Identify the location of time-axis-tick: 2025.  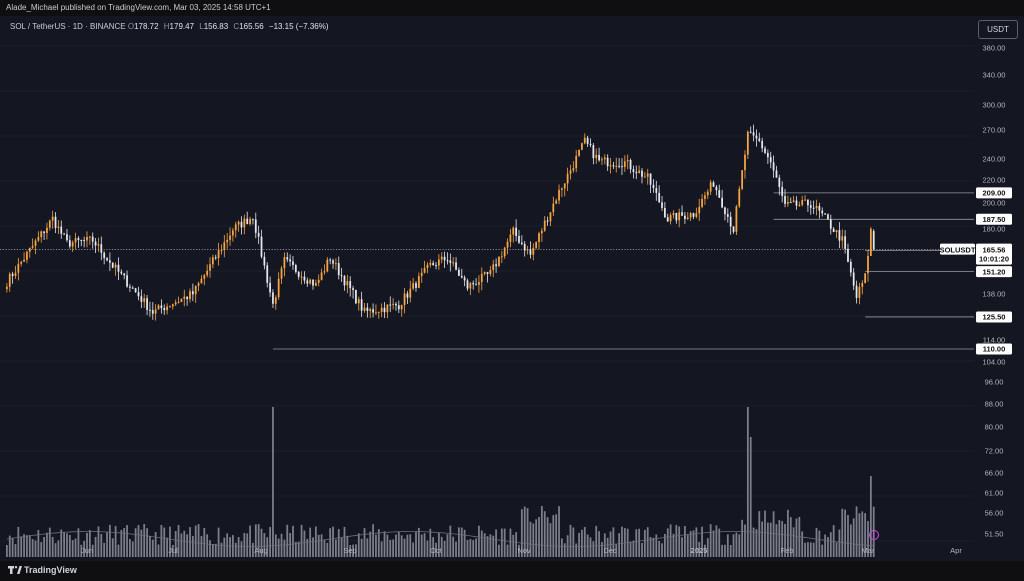
(699, 550).